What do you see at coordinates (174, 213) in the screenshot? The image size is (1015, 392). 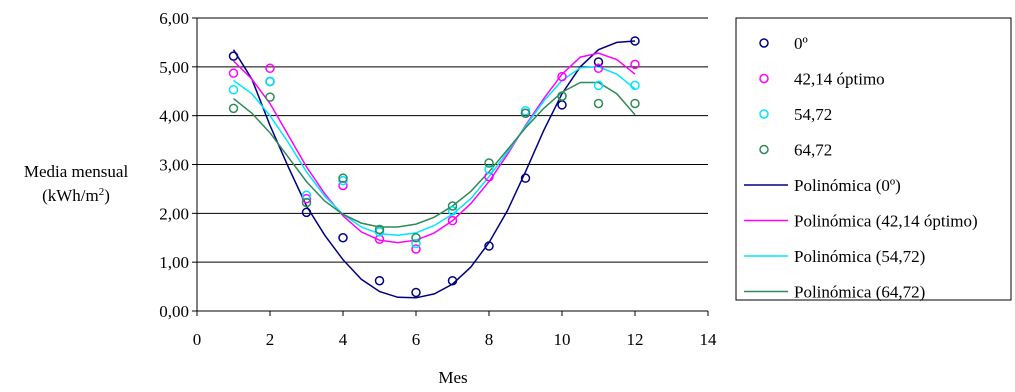 I see `y-tick-label: 2,00` at bounding box center [174, 213].